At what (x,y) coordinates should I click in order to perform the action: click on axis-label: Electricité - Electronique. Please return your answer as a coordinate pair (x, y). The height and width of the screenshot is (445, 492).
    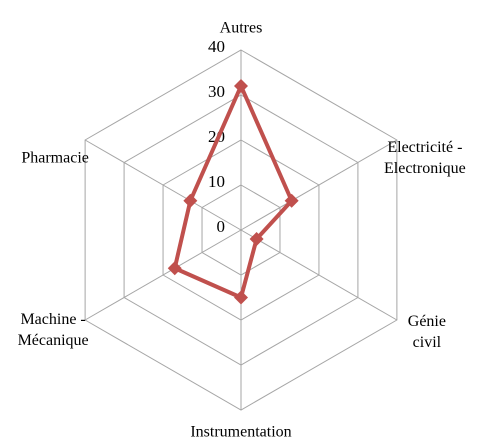
    Looking at the image, I should click on (425, 158).